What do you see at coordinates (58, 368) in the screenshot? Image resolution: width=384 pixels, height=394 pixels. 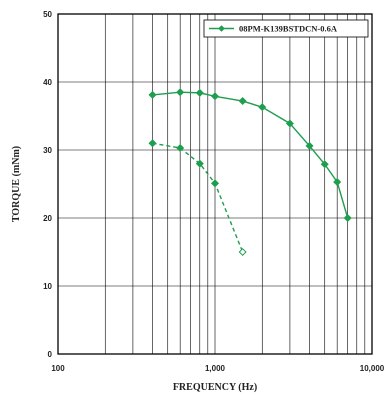 I see `x-tick-label: 100` at bounding box center [58, 368].